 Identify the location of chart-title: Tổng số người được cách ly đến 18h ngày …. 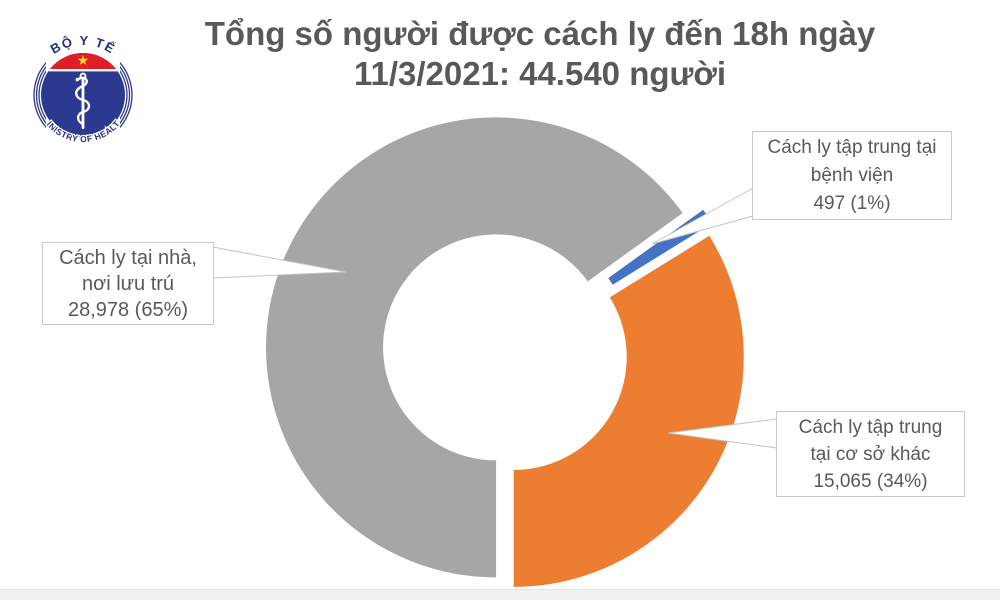
(540, 54).